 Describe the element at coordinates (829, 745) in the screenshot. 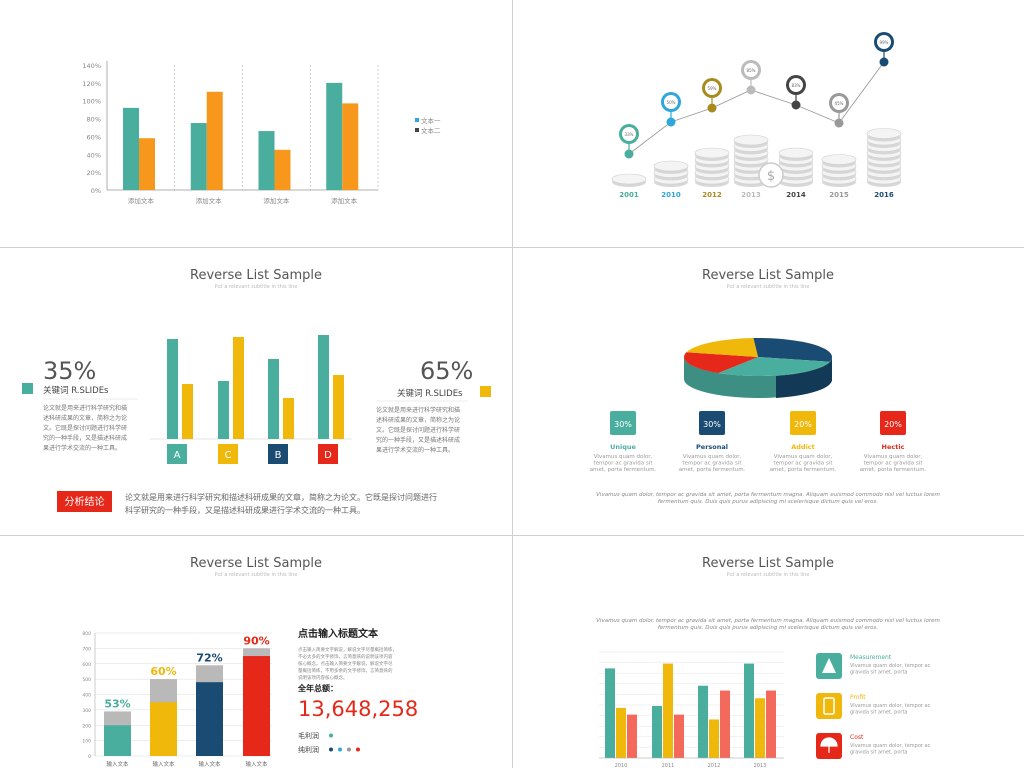

I see `umbrella-icon` at that location.